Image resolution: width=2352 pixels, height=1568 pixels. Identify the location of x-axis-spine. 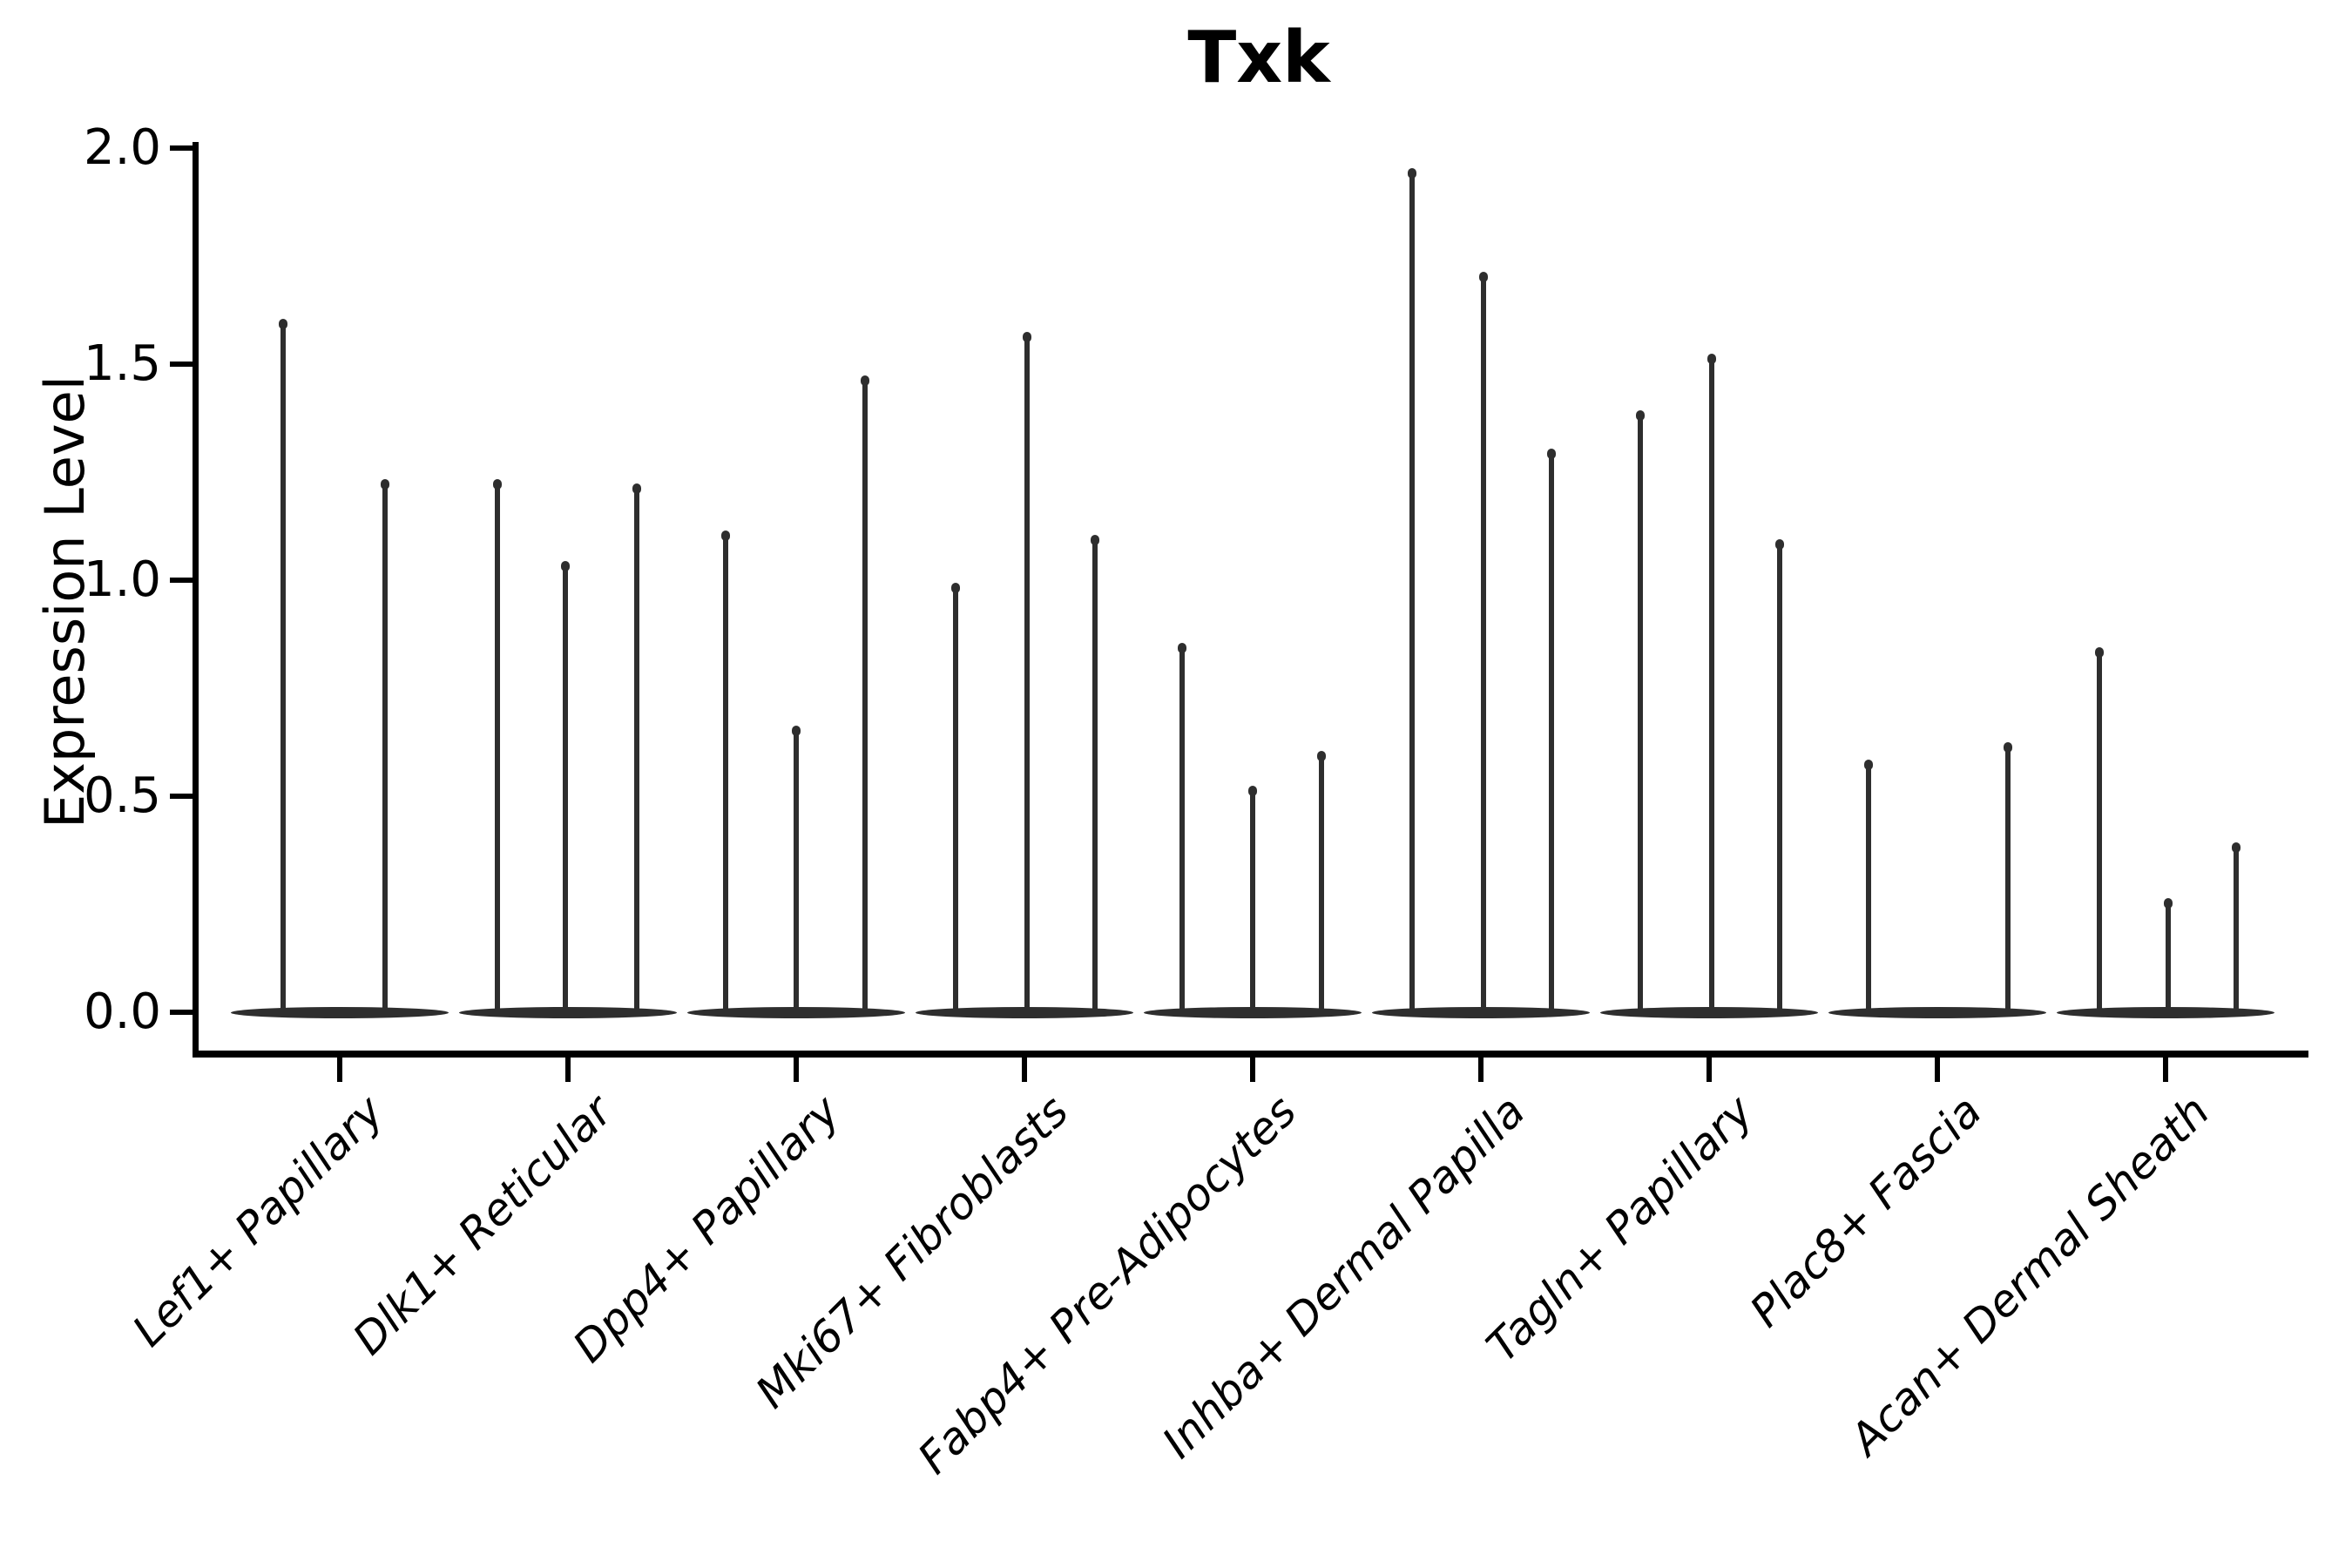
(1250, 1054).